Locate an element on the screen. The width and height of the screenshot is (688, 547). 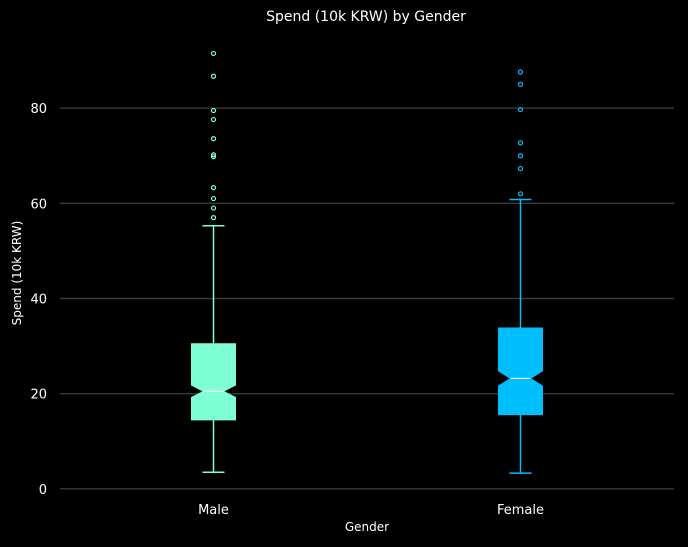
x-tick-label: Female is located at coordinates (520, 510).